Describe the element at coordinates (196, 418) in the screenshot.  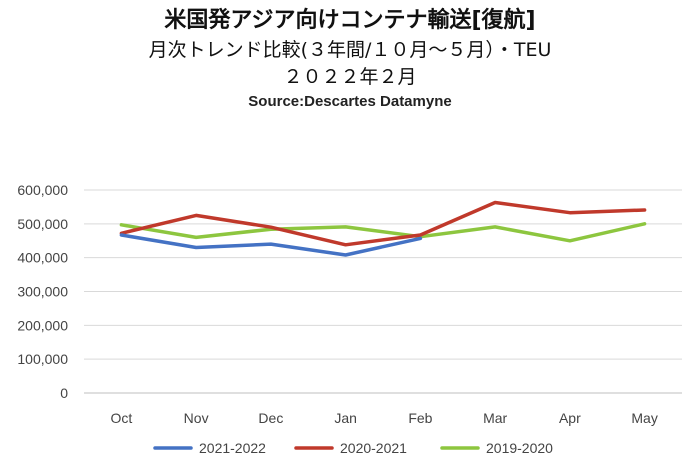
I see `x-tick-label: Nov` at that location.